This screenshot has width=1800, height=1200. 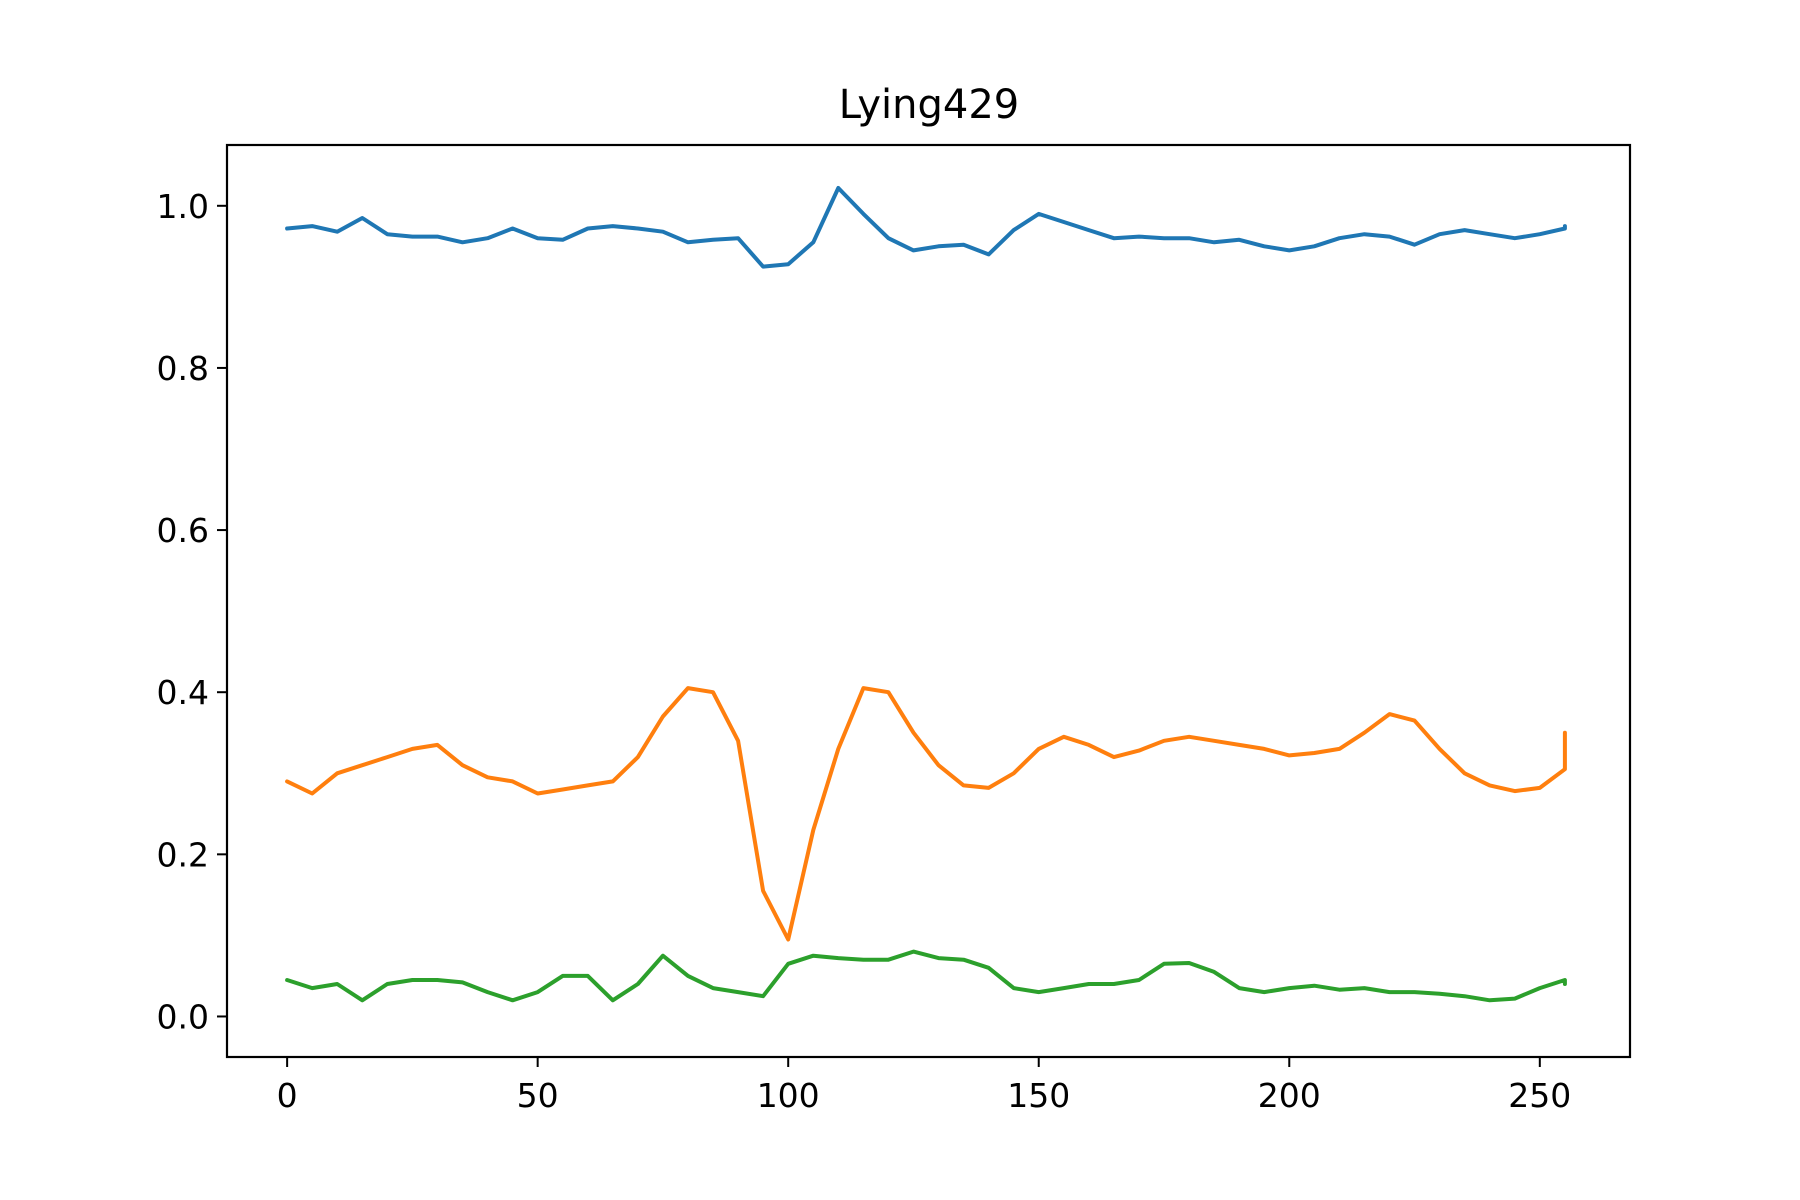 What do you see at coordinates (1038, 1095) in the screenshot?
I see `x-tick-label: 150` at bounding box center [1038, 1095].